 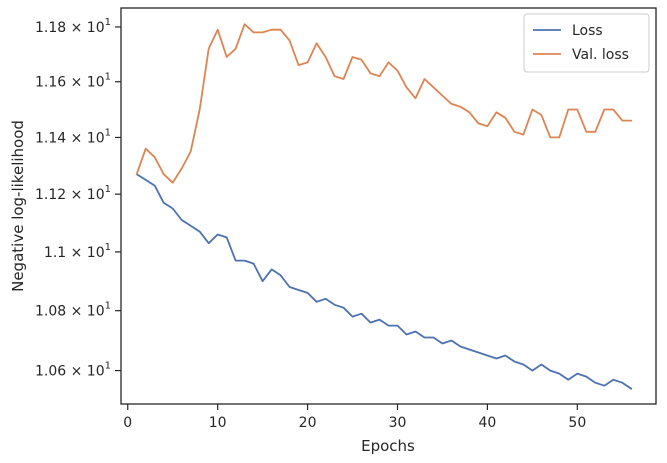 I want to click on legend-label-loss: Loss, so click(x=587, y=31).